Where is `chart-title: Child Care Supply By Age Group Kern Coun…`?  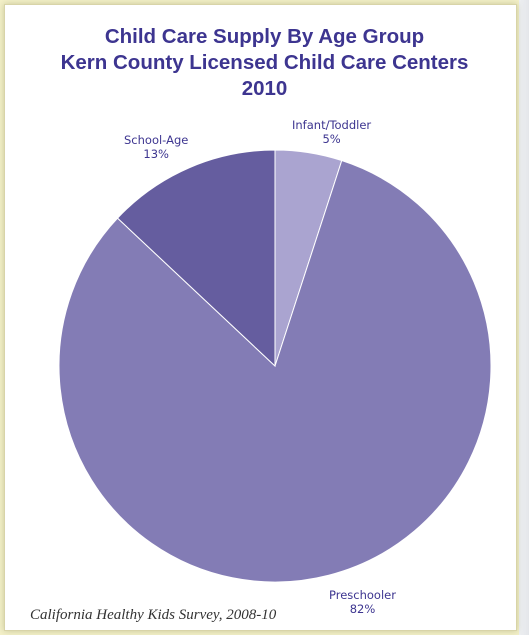
chart-title: Child Care Supply By Age Group Kern Coun… is located at coordinates (264, 63).